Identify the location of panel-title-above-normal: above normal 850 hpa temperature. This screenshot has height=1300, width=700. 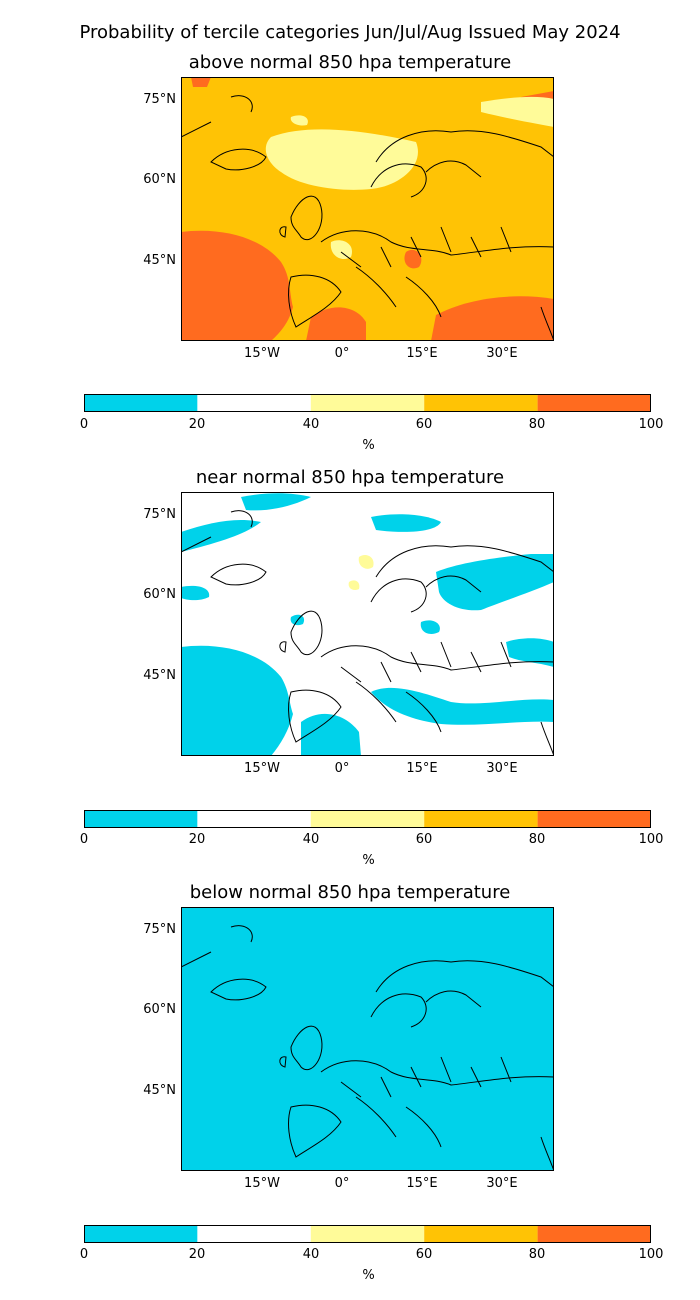
(350, 62).